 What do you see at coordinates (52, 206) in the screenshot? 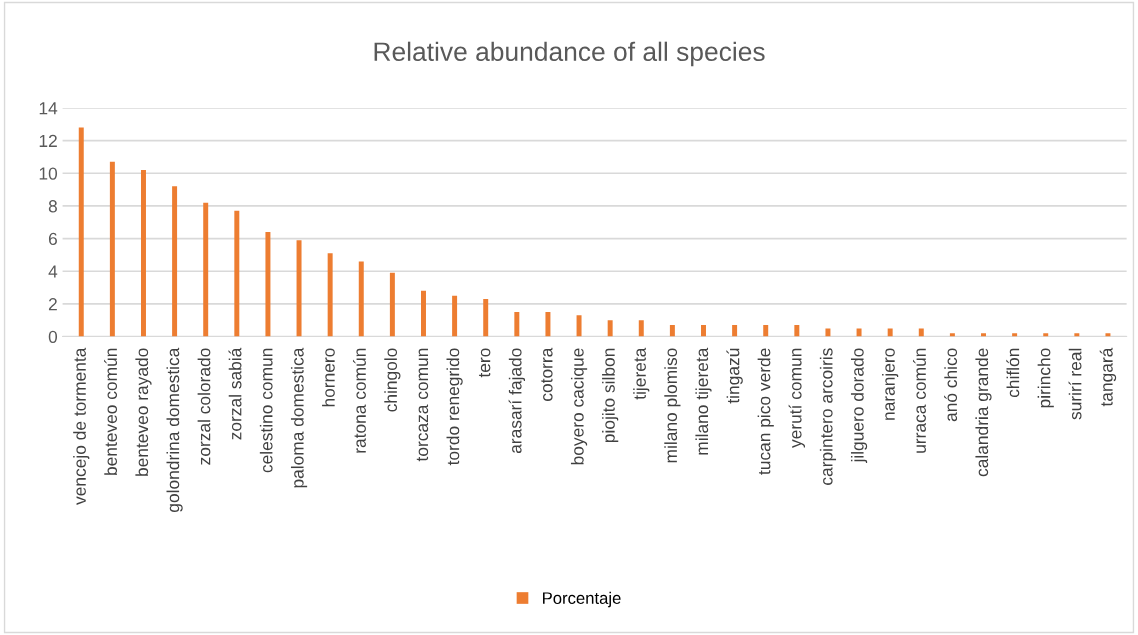
I see `y-tick-label: 8` at bounding box center [52, 206].